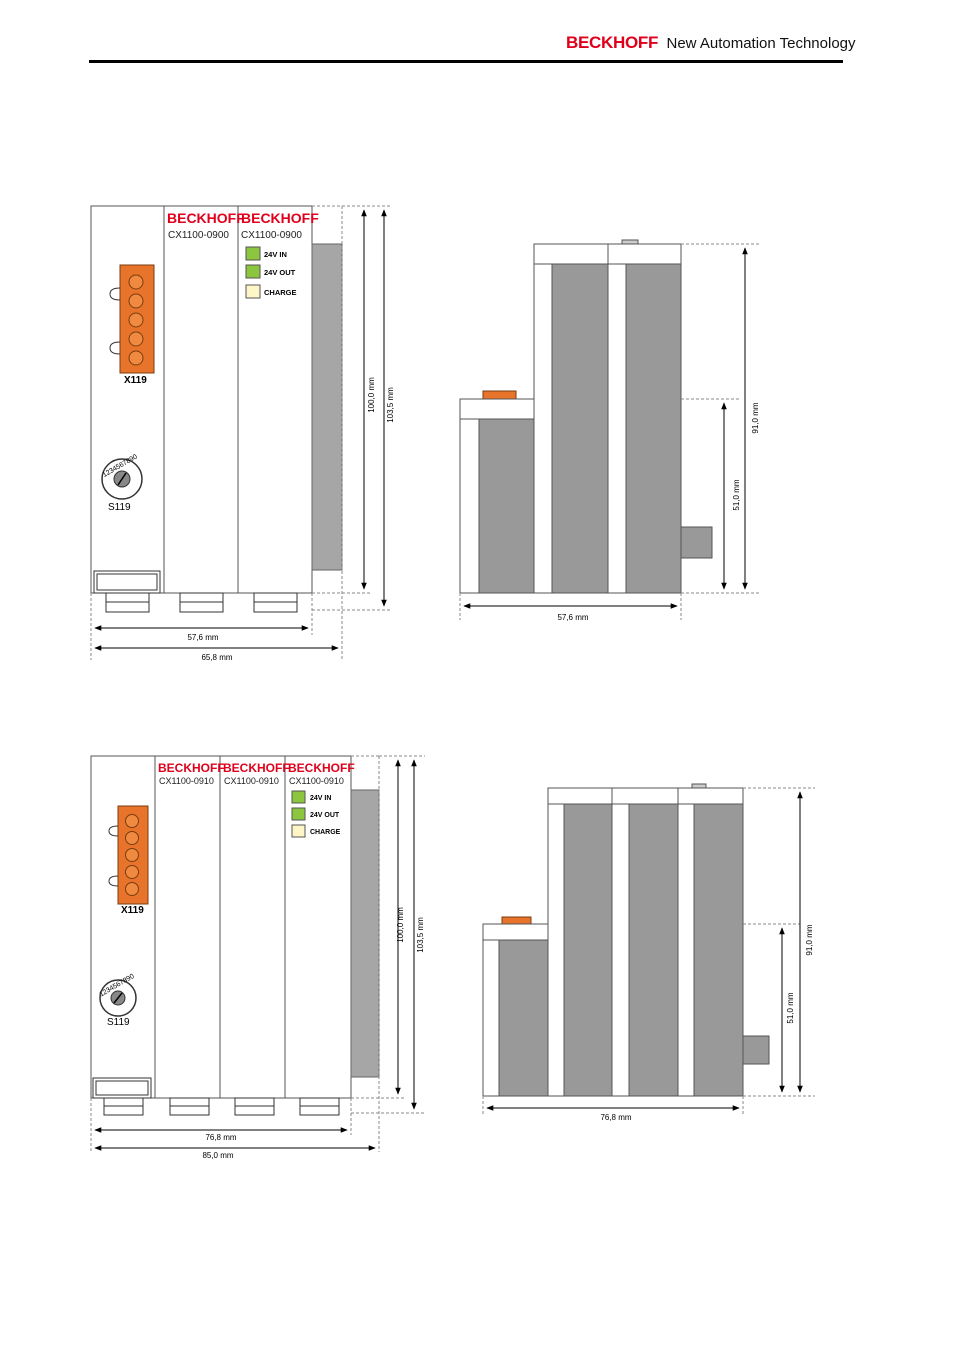  I want to click on figure-side-view-0910: 91,0 mm 51,0 mm 76,8 mm, so click(648, 952).